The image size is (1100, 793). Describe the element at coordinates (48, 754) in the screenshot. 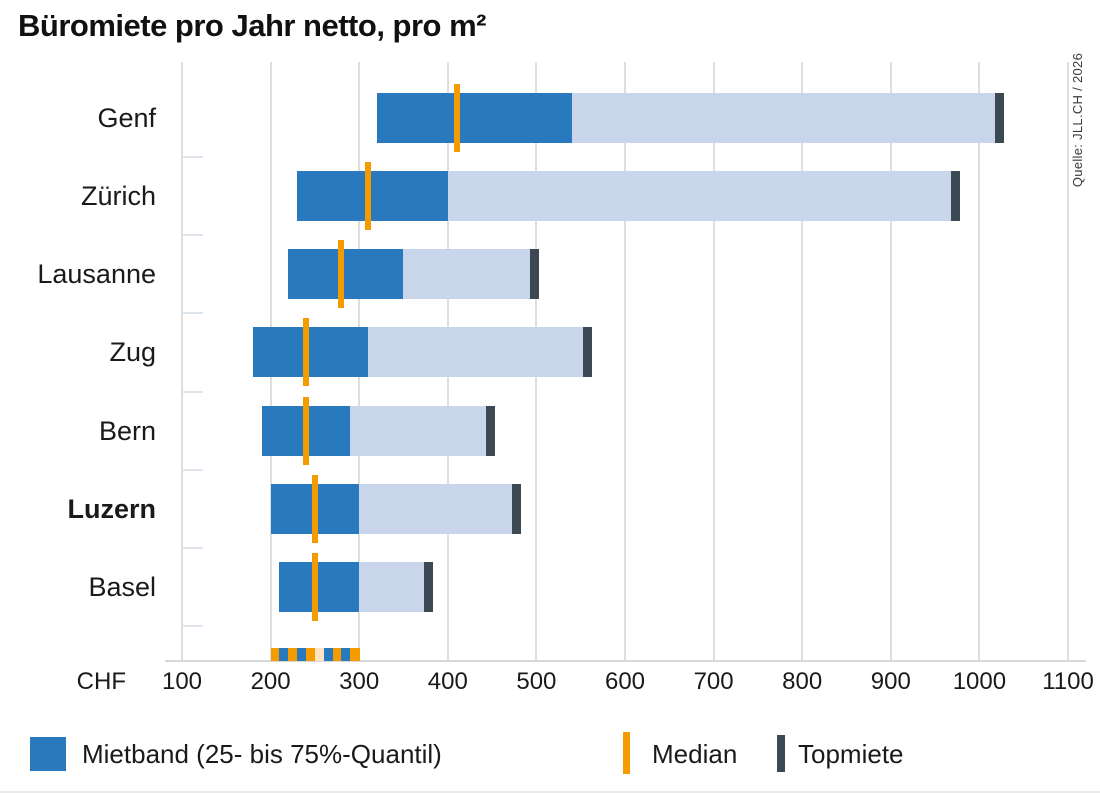

I see `legend-mietband-swatch` at that location.